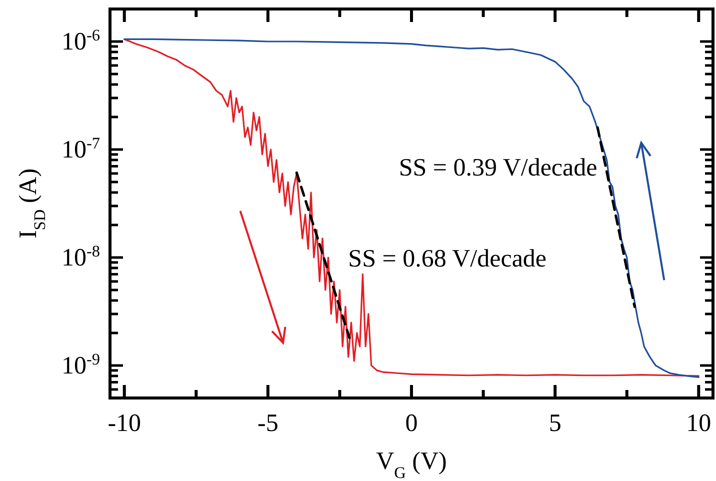 The width and height of the screenshot is (716, 481). Describe the element at coordinates (80, 257) in the screenshot. I see `y-tick-label: 10$^{-8}$` at that location.